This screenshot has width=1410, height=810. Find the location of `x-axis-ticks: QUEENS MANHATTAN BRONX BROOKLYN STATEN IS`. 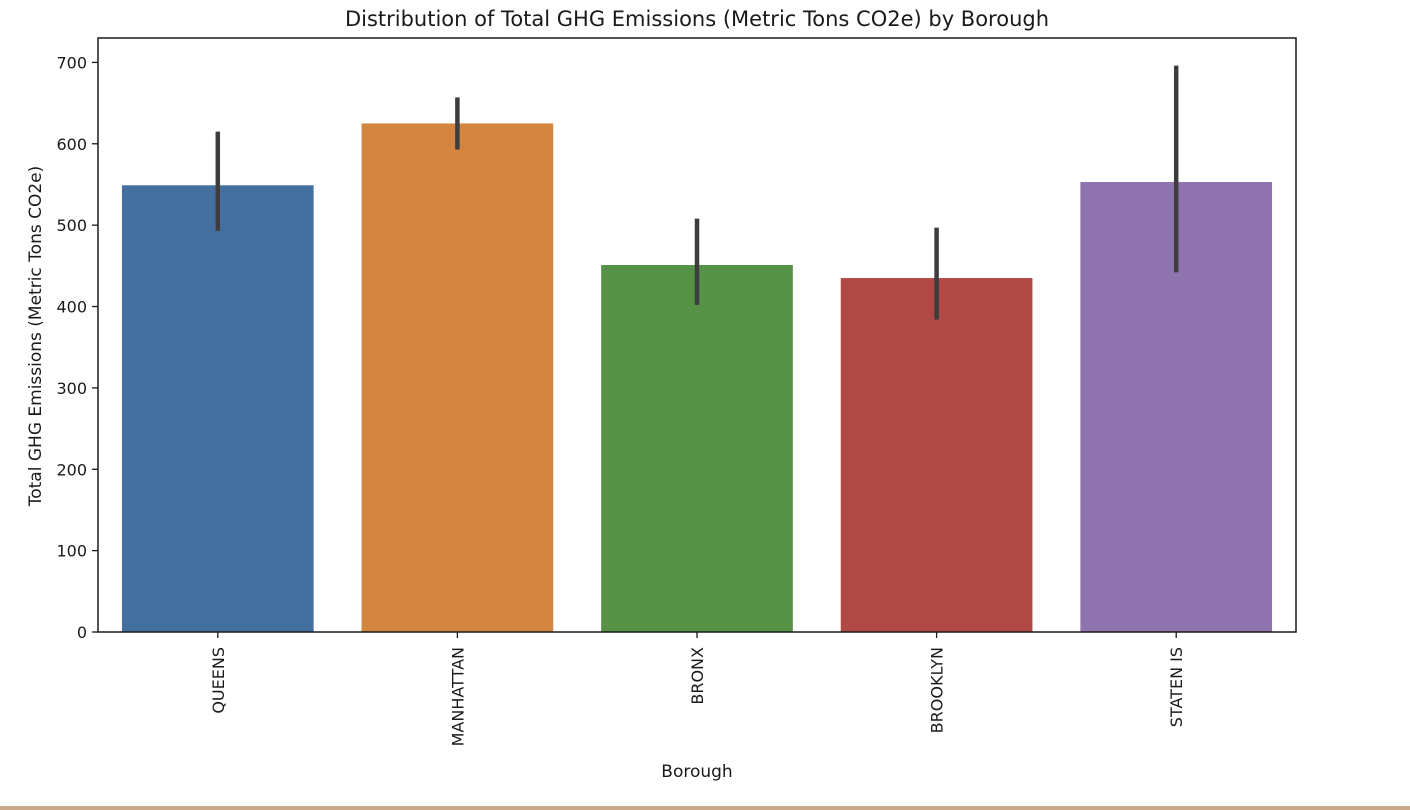

x-axis-ticks: QUEENS MANHATTAN BRONX BROOKLYN STATEN IS is located at coordinates (697, 689).